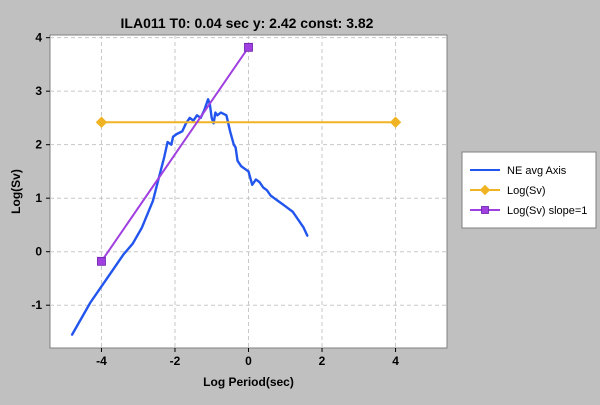  Describe the element at coordinates (322, 361) in the screenshot. I see `x-tick-label: 2` at that location.